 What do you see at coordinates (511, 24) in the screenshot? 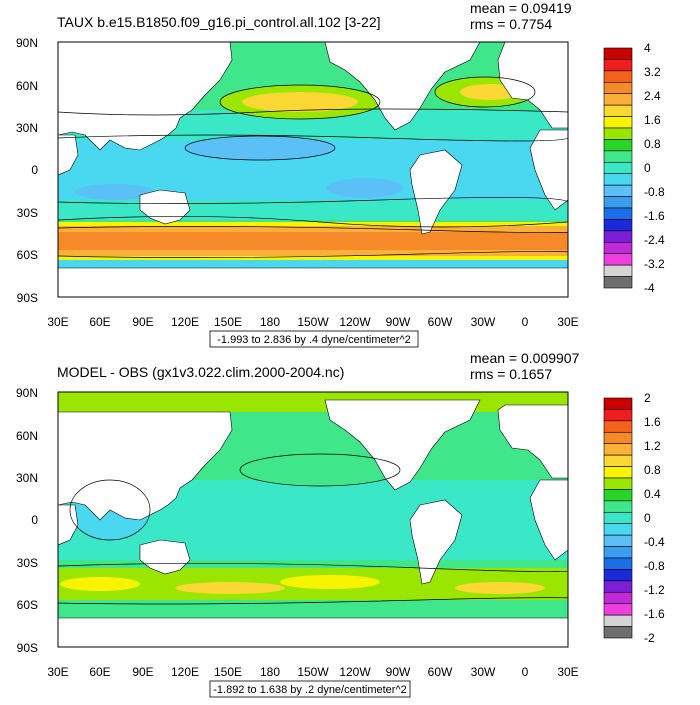
I see `panel-1-rms: rms = 0.7754` at bounding box center [511, 24].